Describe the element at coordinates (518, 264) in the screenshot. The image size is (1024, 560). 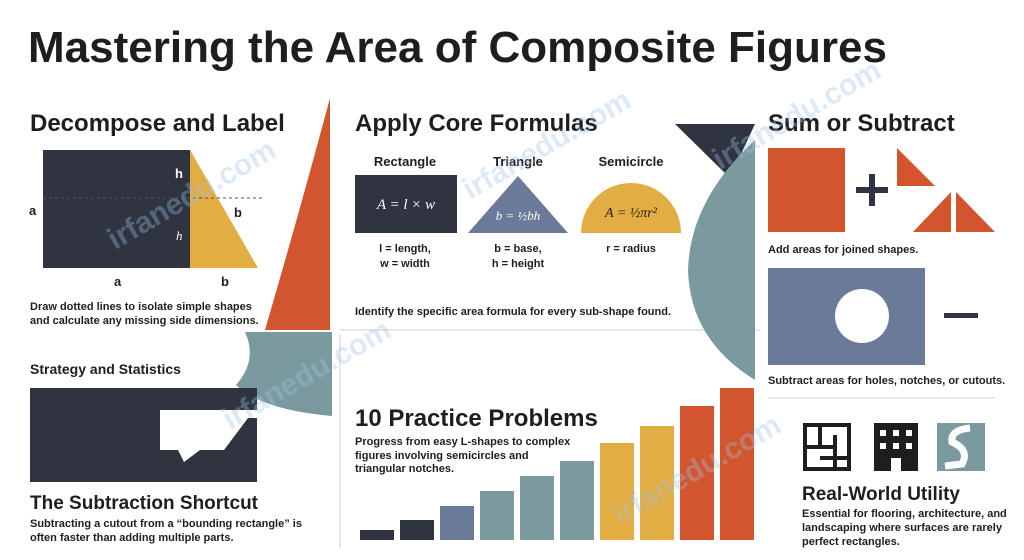
I see `formula-note: h = height` at that location.